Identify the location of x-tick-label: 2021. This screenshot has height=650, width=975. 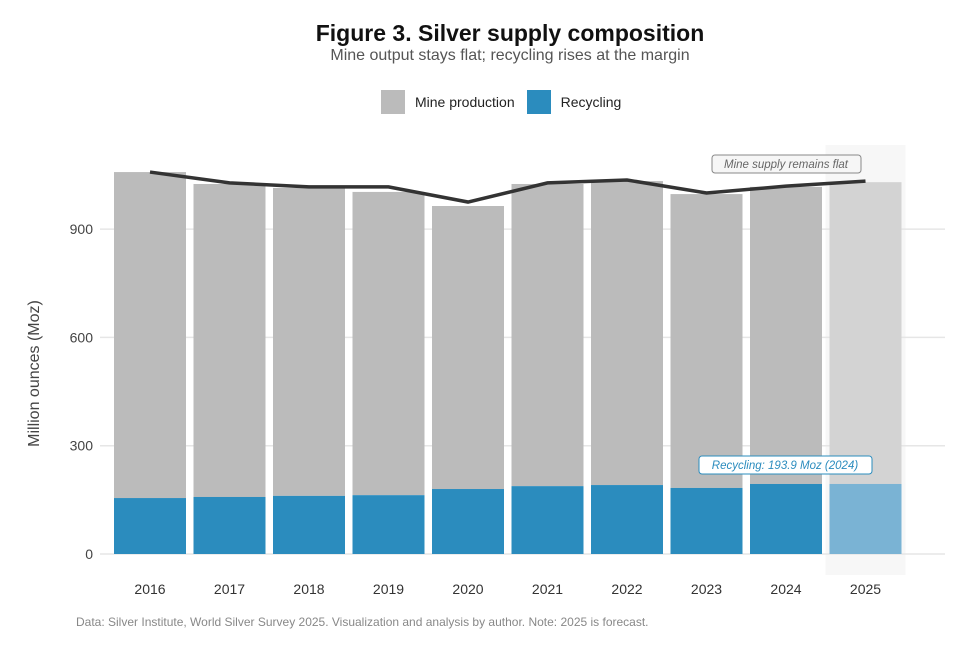
(547, 589).